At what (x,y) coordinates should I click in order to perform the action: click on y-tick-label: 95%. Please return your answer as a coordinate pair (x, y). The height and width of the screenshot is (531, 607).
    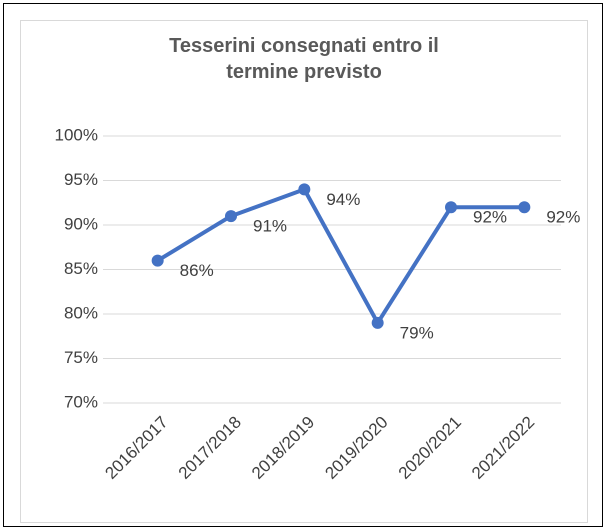
    Looking at the image, I should click on (81, 179).